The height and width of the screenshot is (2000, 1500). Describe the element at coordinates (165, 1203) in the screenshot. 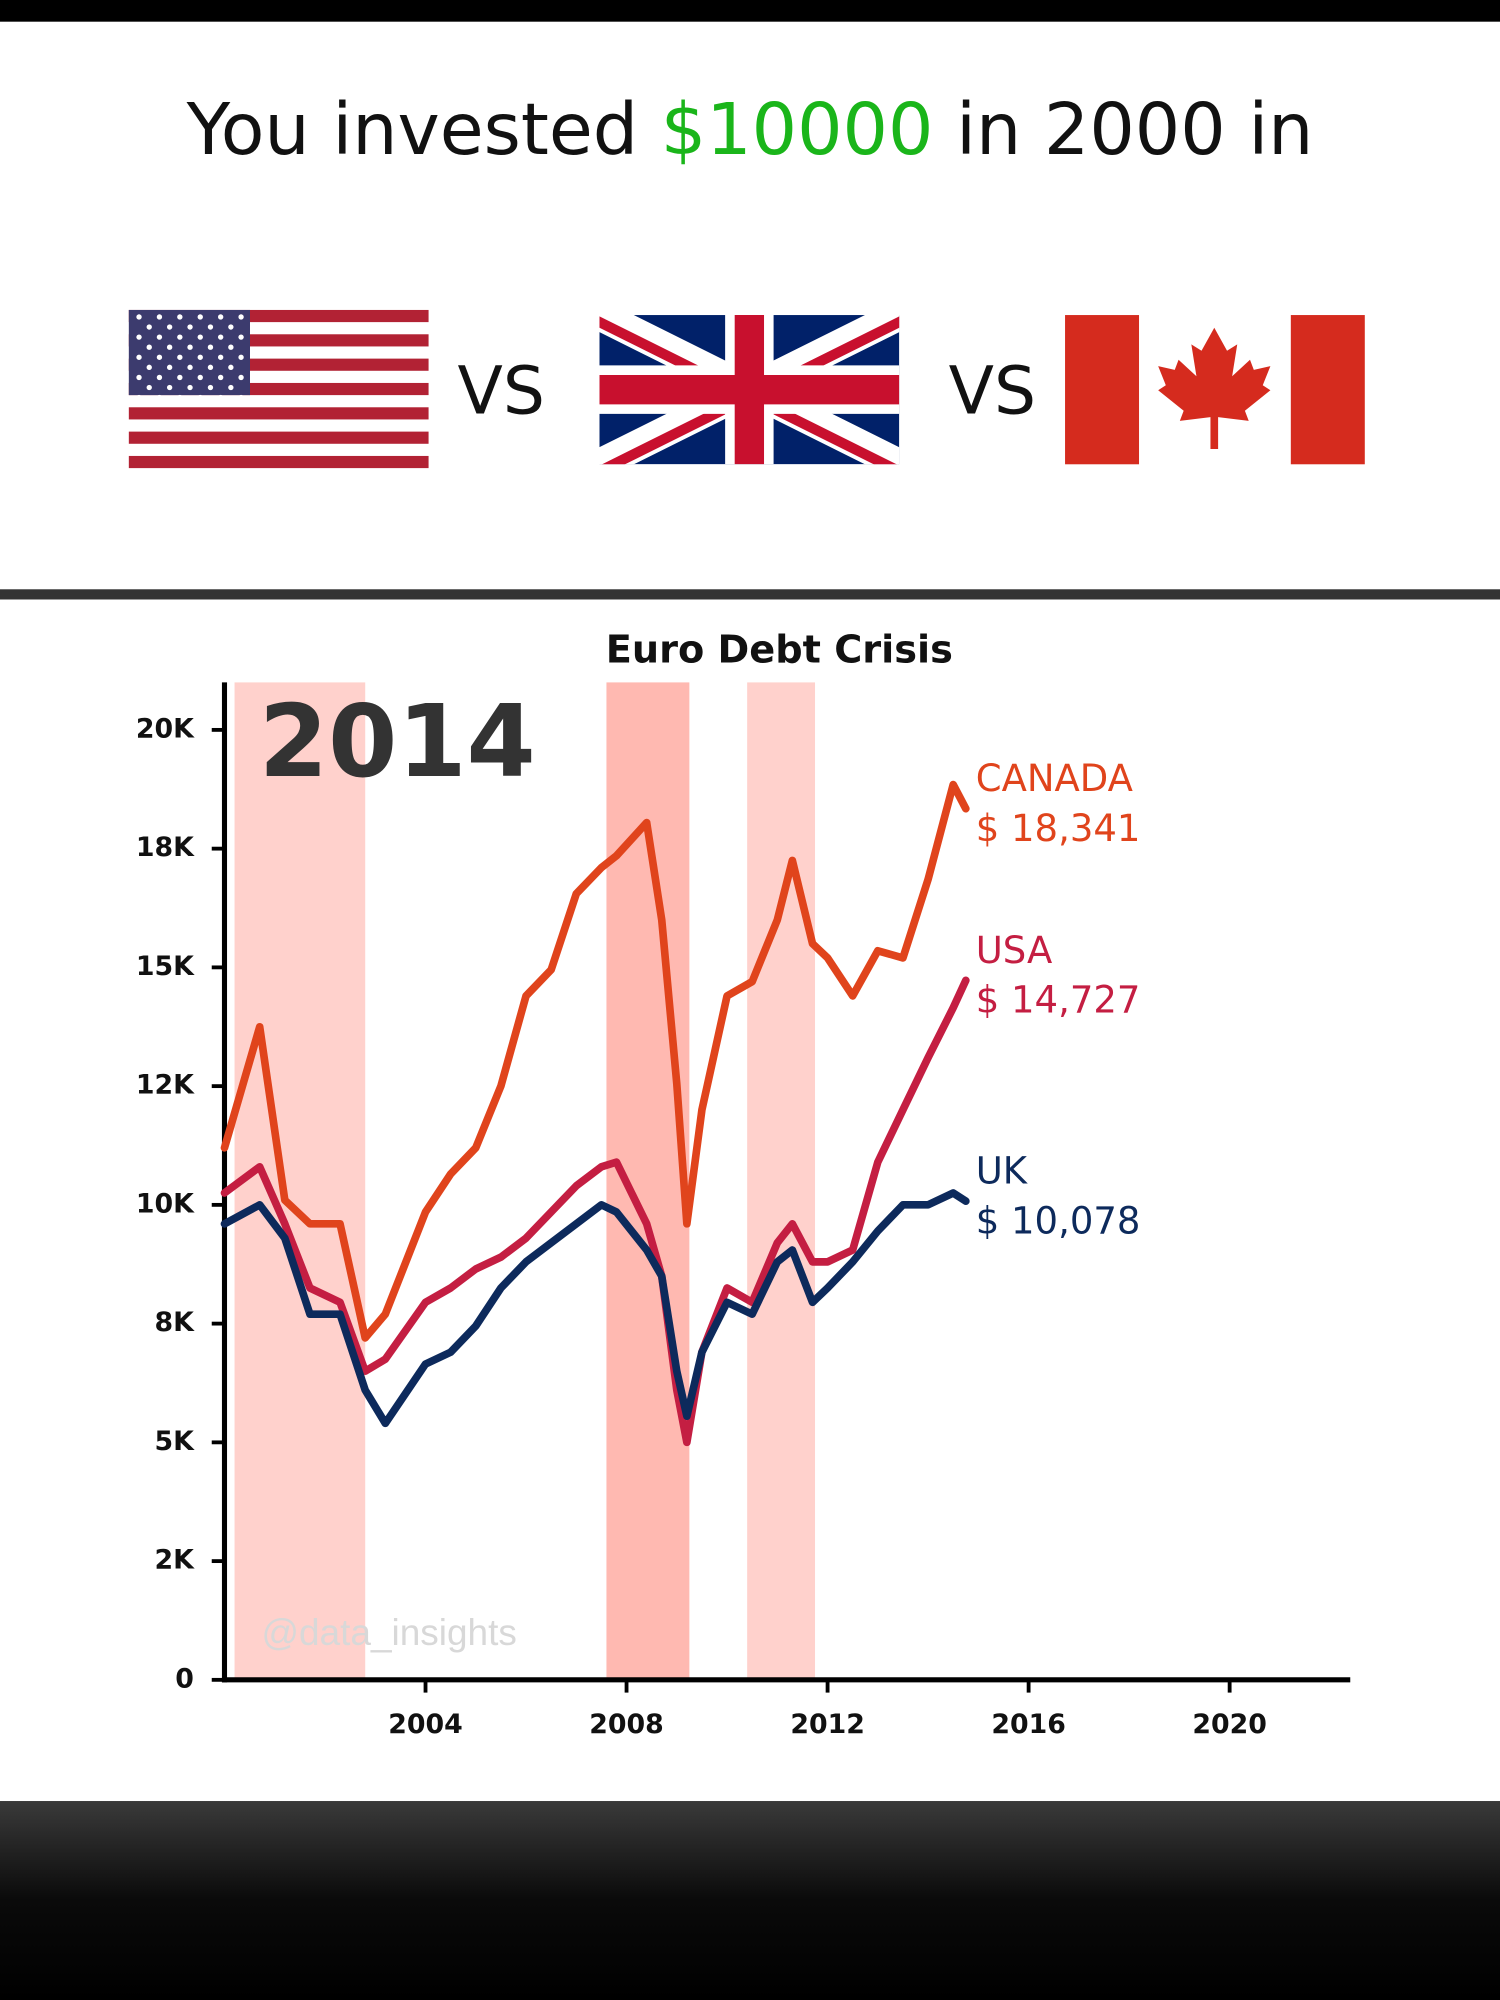

I see `y-tick-label: 10K` at that location.